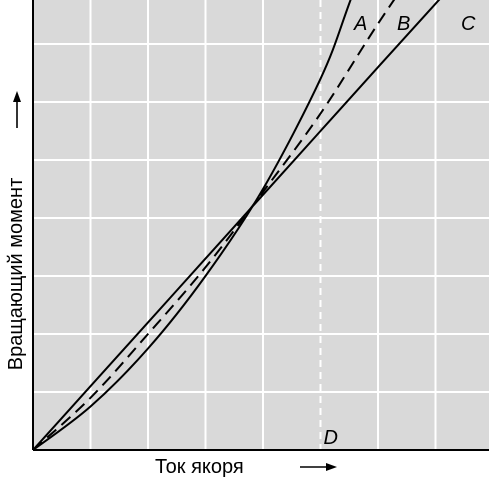 The width and height of the screenshot is (489, 480). I want to click on curve-label-c: C, so click(468, 24).